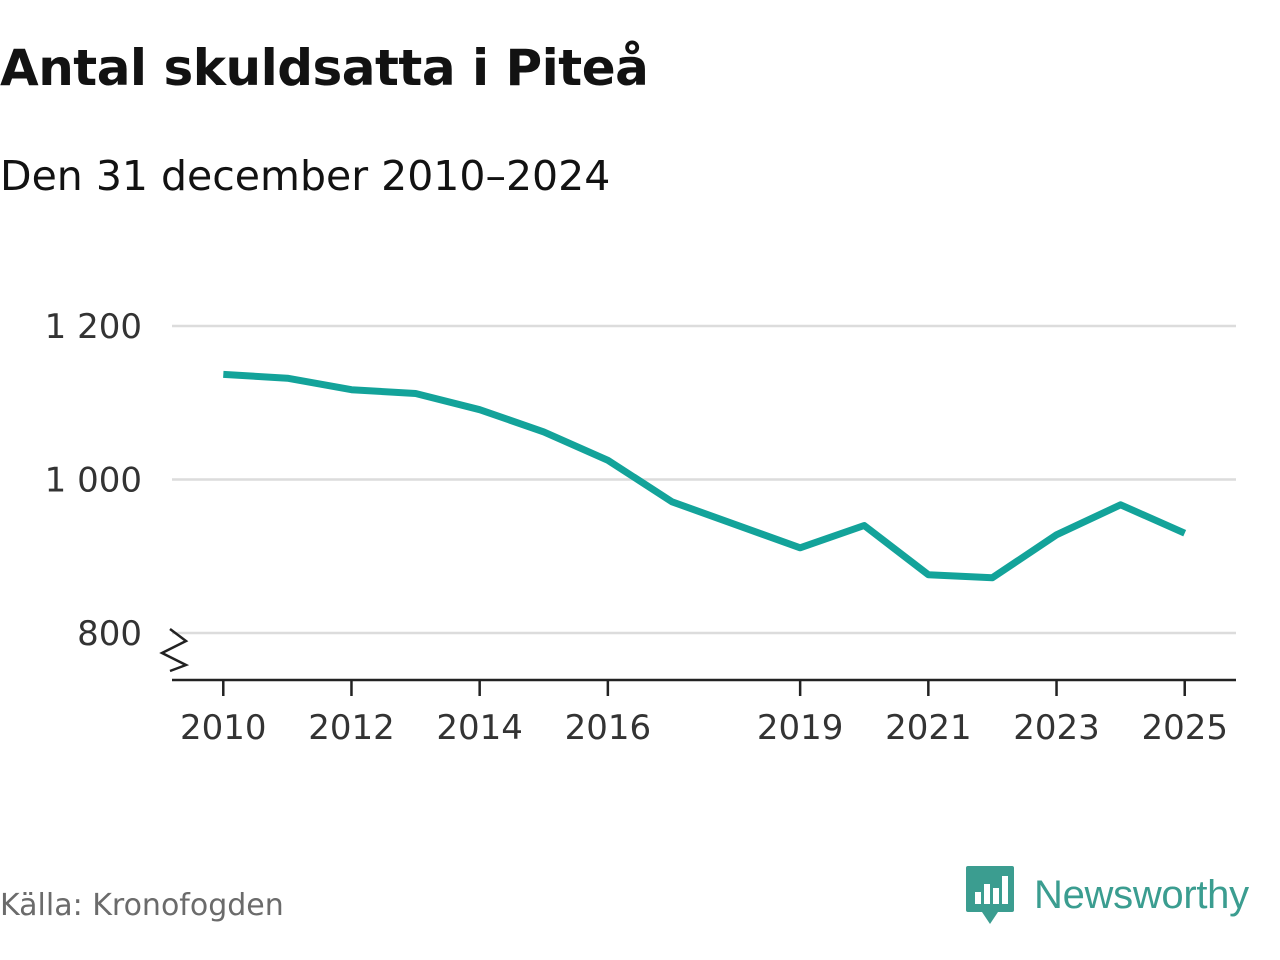  What do you see at coordinates (800, 728) in the screenshot?
I see `x-tick-label: 2019` at bounding box center [800, 728].